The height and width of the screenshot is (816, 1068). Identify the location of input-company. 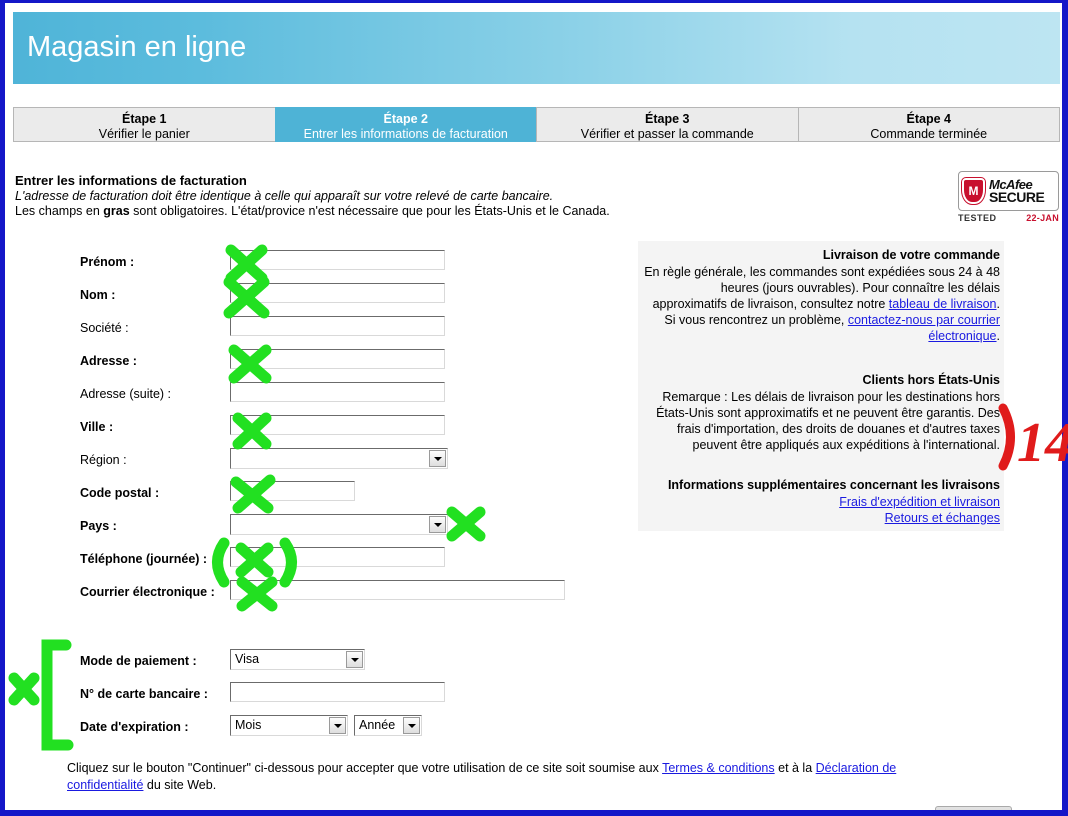
(337, 326).